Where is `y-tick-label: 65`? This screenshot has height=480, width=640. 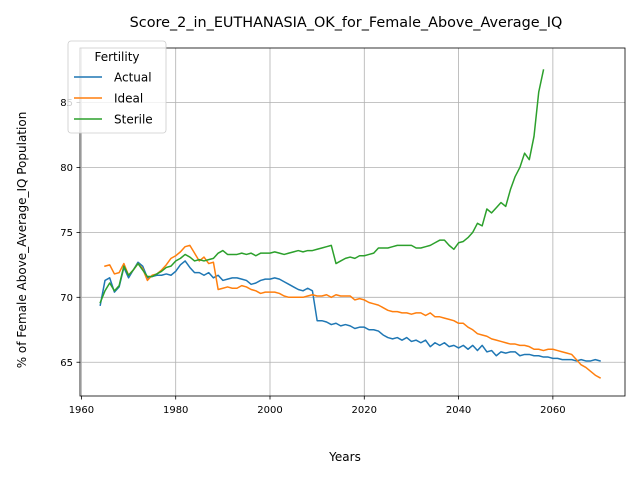
y-tick-label: 65 is located at coordinates (66, 363).